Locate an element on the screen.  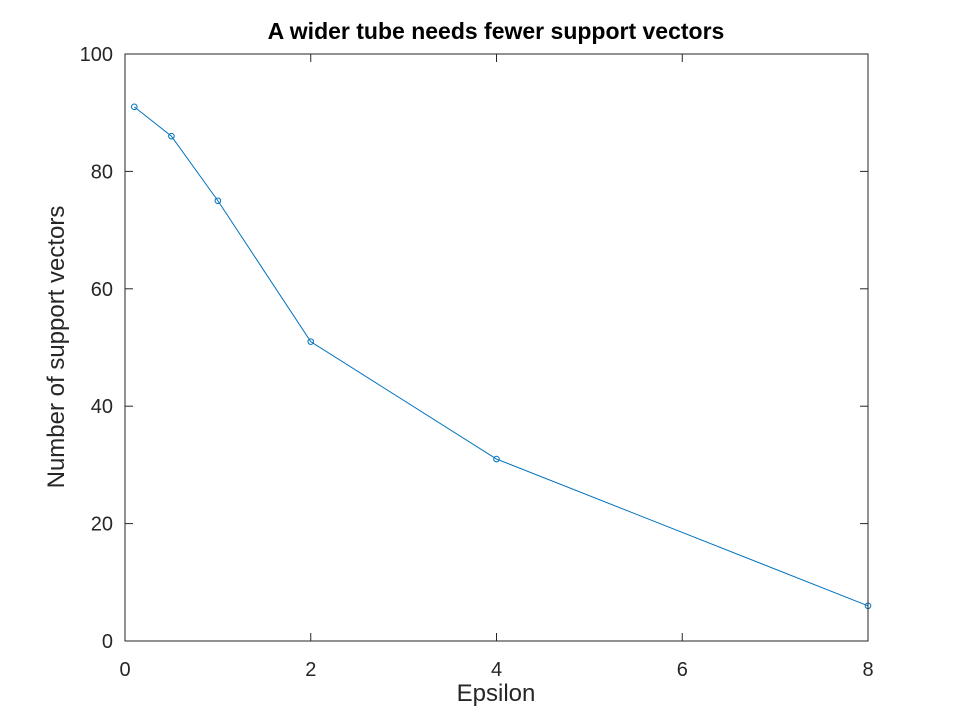
y-tick-label: 80 is located at coordinates (102, 172).